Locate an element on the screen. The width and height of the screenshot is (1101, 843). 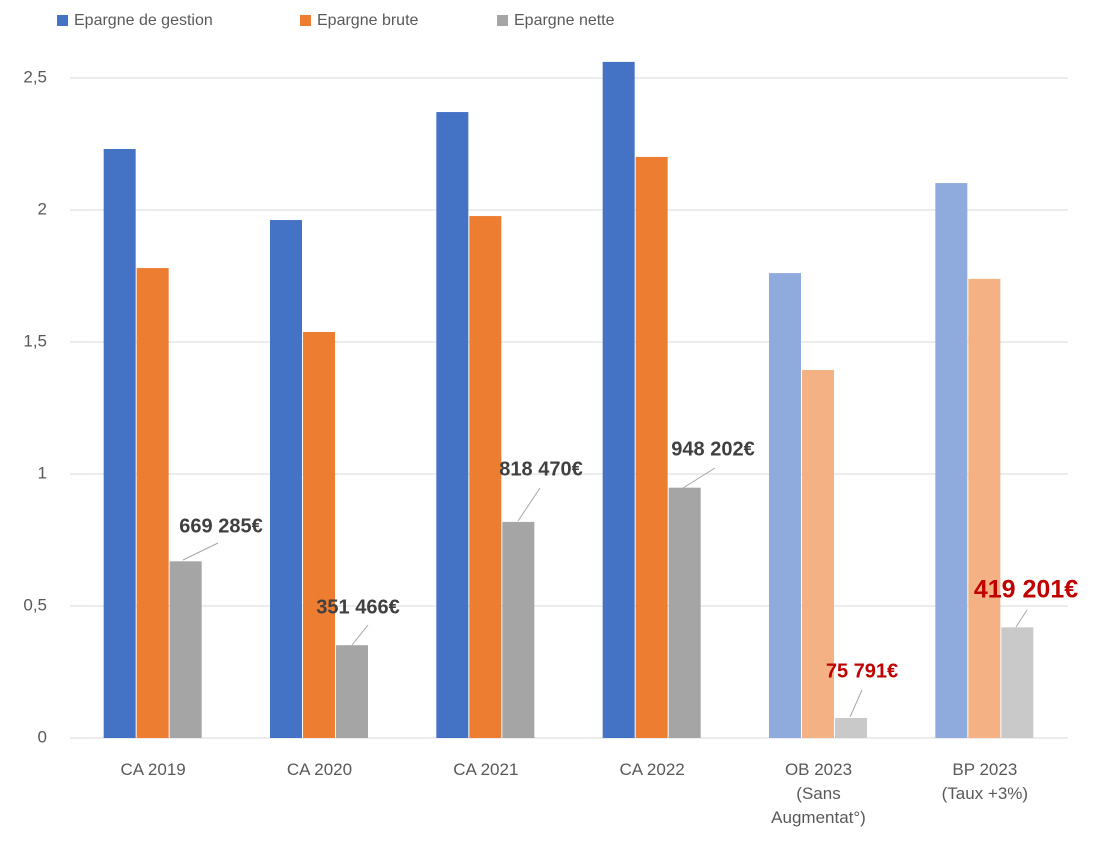
data-label: 351 466€ is located at coordinates (357, 607).